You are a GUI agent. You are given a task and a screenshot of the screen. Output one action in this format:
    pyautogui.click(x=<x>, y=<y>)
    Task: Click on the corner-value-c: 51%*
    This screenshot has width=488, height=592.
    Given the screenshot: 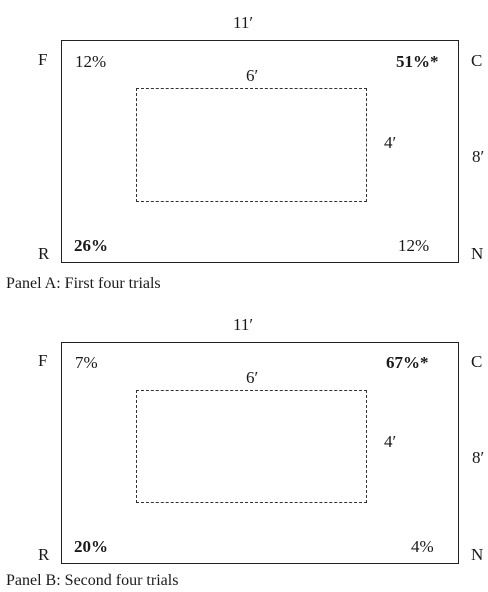 What is the action you would take?
    pyautogui.click(x=417, y=61)
    